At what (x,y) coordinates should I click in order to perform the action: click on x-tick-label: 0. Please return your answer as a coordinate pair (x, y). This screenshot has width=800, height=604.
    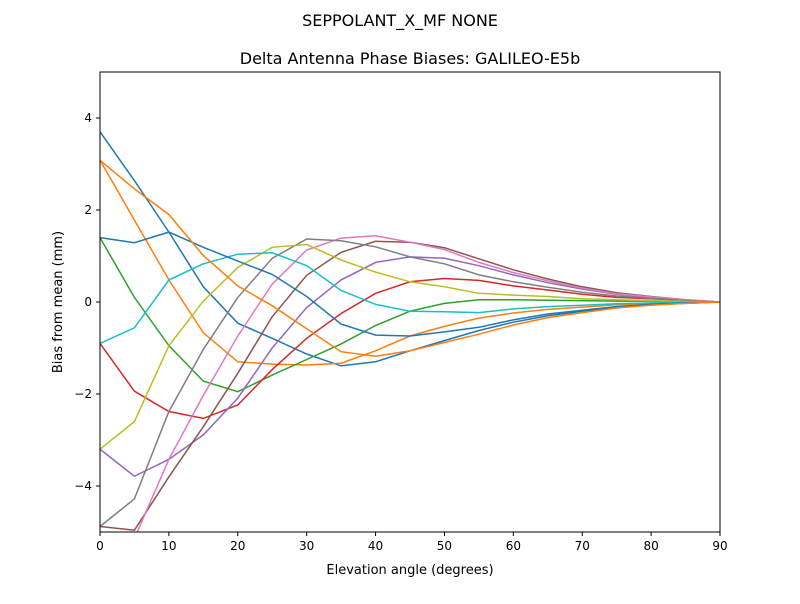
    Looking at the image, I should click on (100, 546).